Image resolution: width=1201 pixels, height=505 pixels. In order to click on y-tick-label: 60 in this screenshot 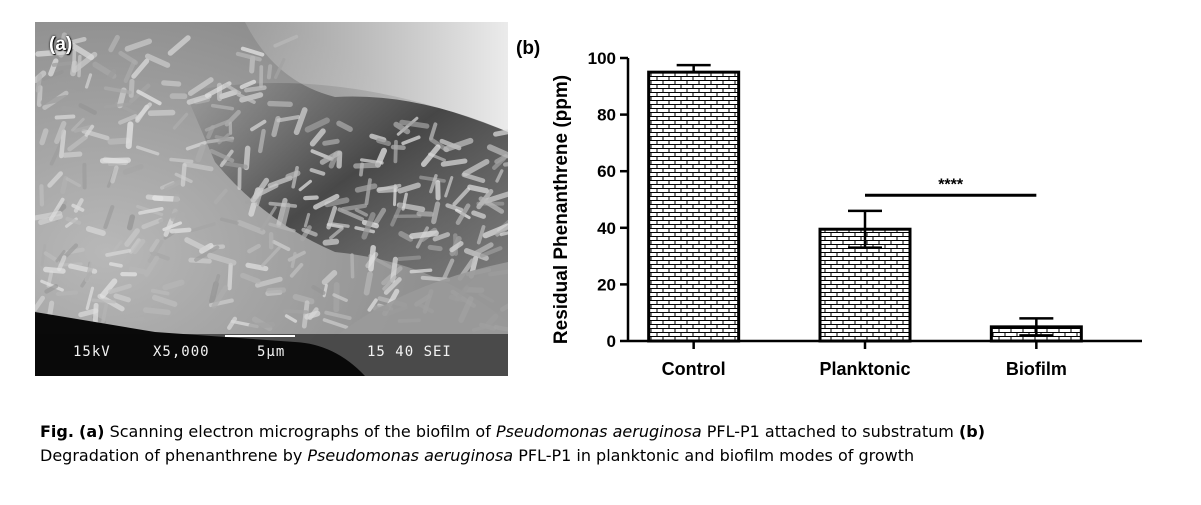, I will do `click(606, 171)`.